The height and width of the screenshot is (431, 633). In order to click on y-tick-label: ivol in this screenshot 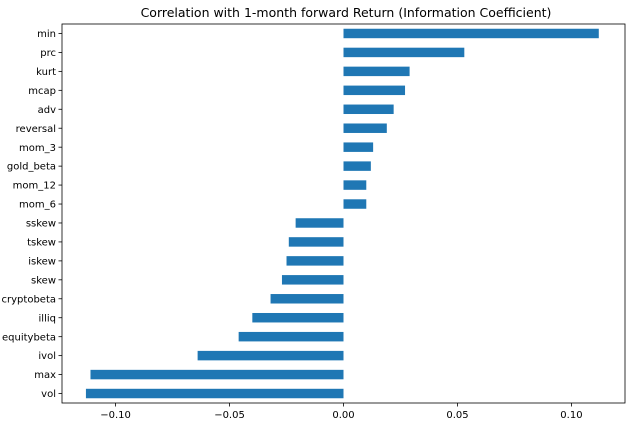, I will do `click(47, 356)`.